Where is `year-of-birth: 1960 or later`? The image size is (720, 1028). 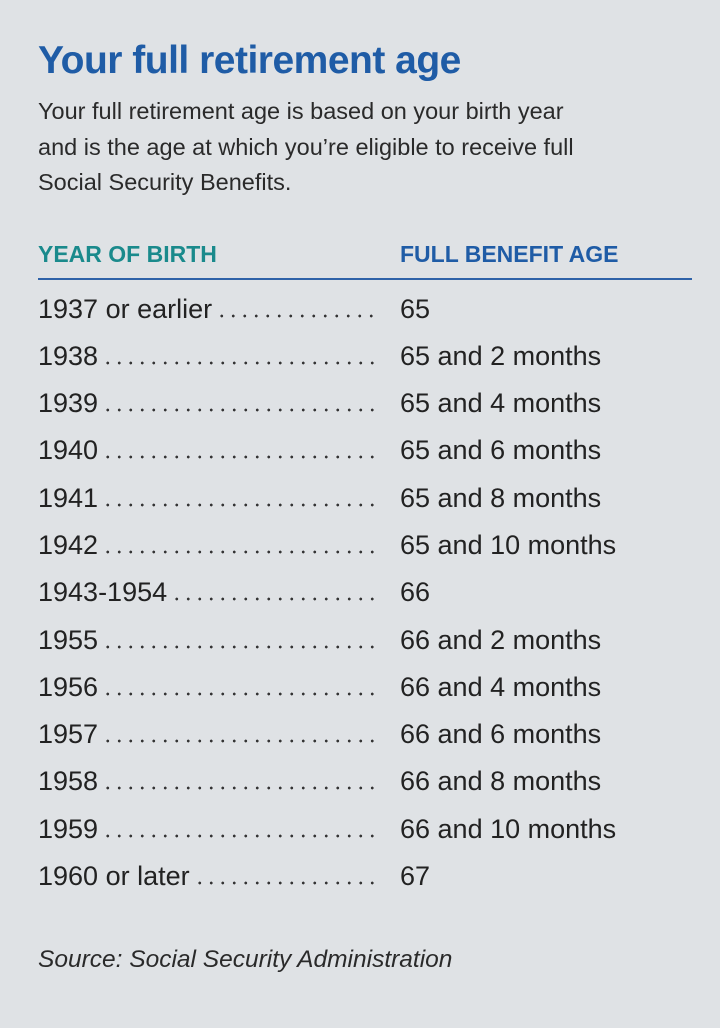
year-of-birth: 1960 or later is located at coordinates (114, 876).